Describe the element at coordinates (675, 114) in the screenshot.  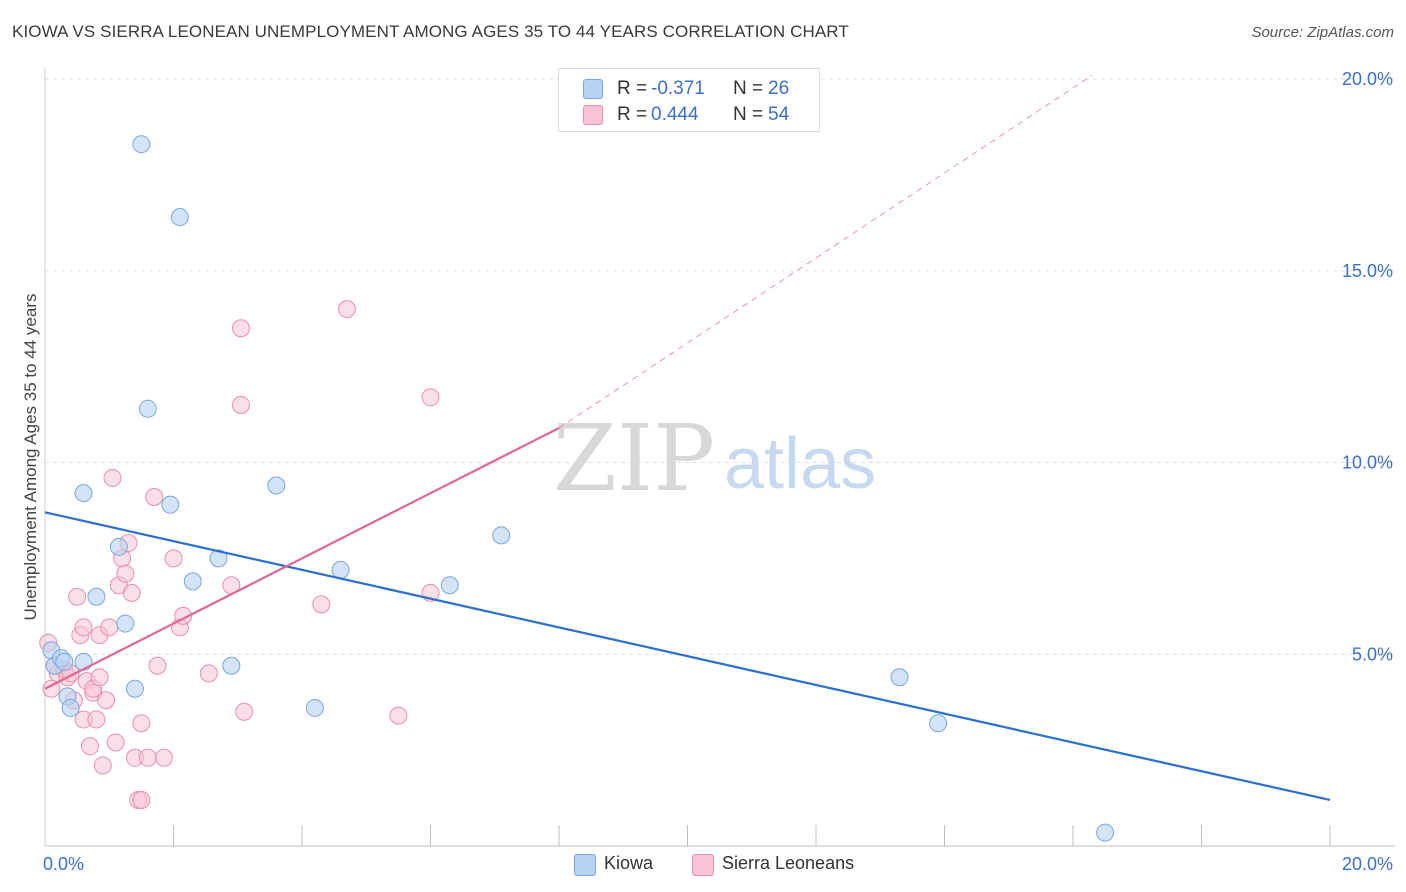
I see `sierra-r-value: 0.444` at that location.